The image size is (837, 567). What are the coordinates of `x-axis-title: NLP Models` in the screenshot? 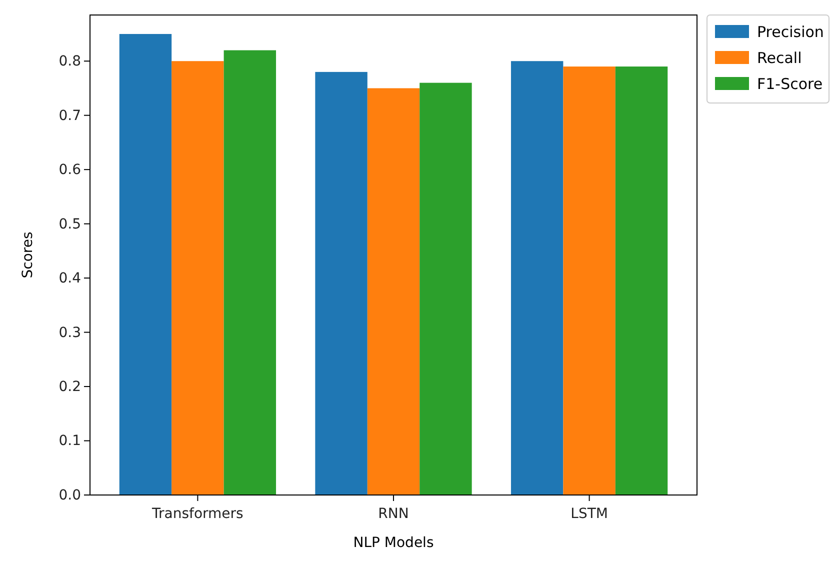 It's located at (393, 543).